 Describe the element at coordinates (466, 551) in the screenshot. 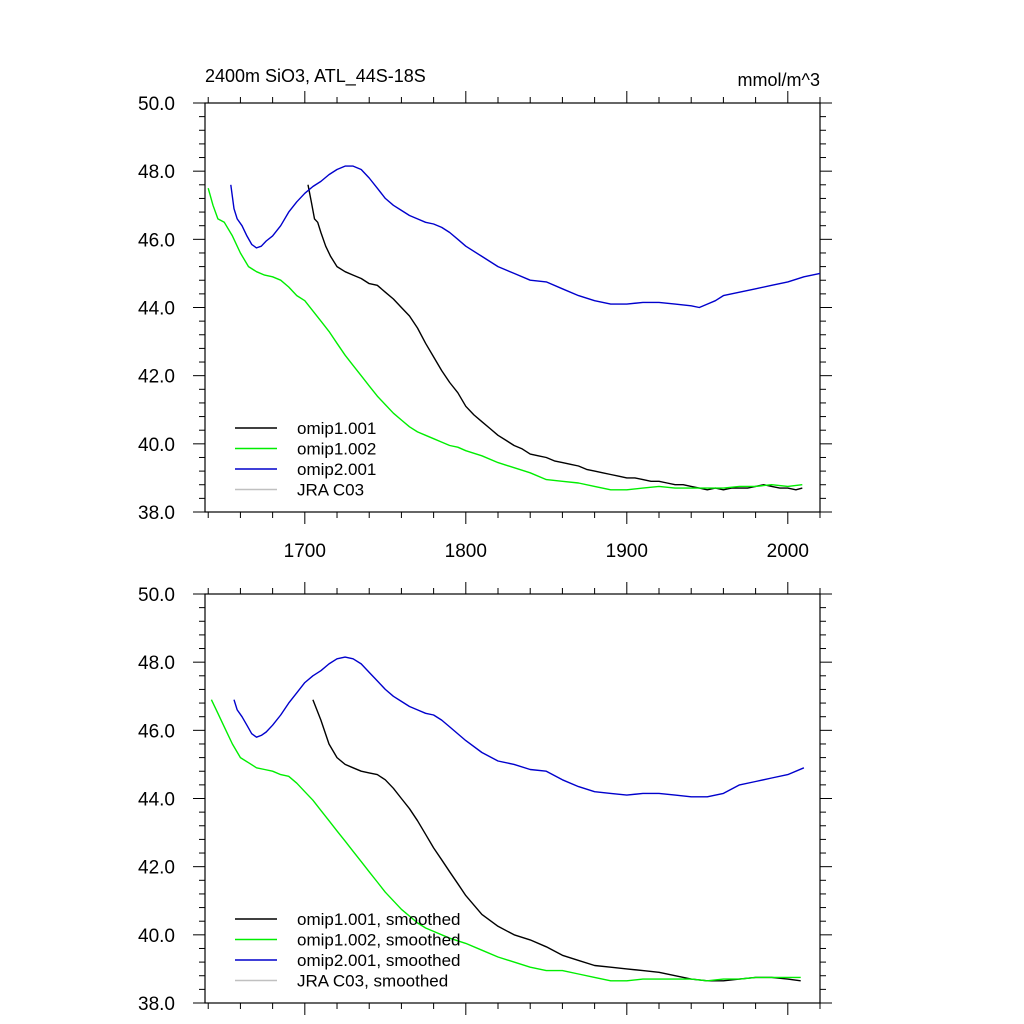

I see `x-tick-label: 1800` at that location.